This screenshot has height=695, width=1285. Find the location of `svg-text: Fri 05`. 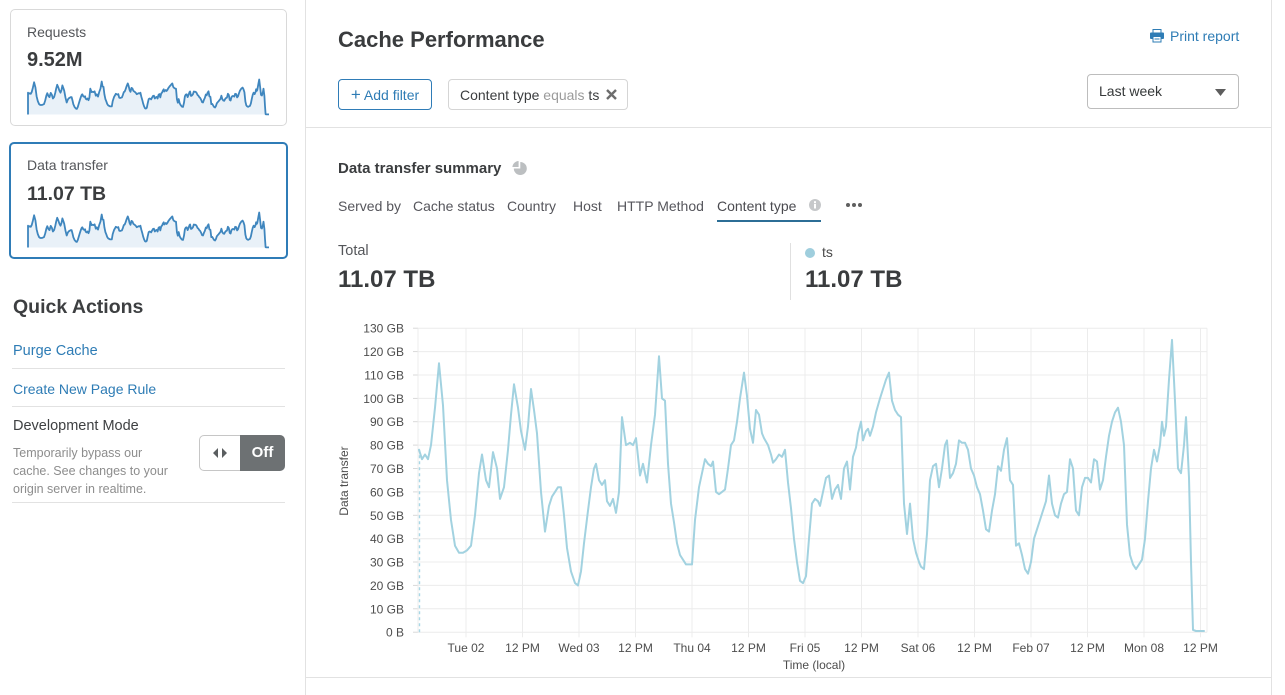

svg-text: Fri 05 is located at coordinates (805, 648).